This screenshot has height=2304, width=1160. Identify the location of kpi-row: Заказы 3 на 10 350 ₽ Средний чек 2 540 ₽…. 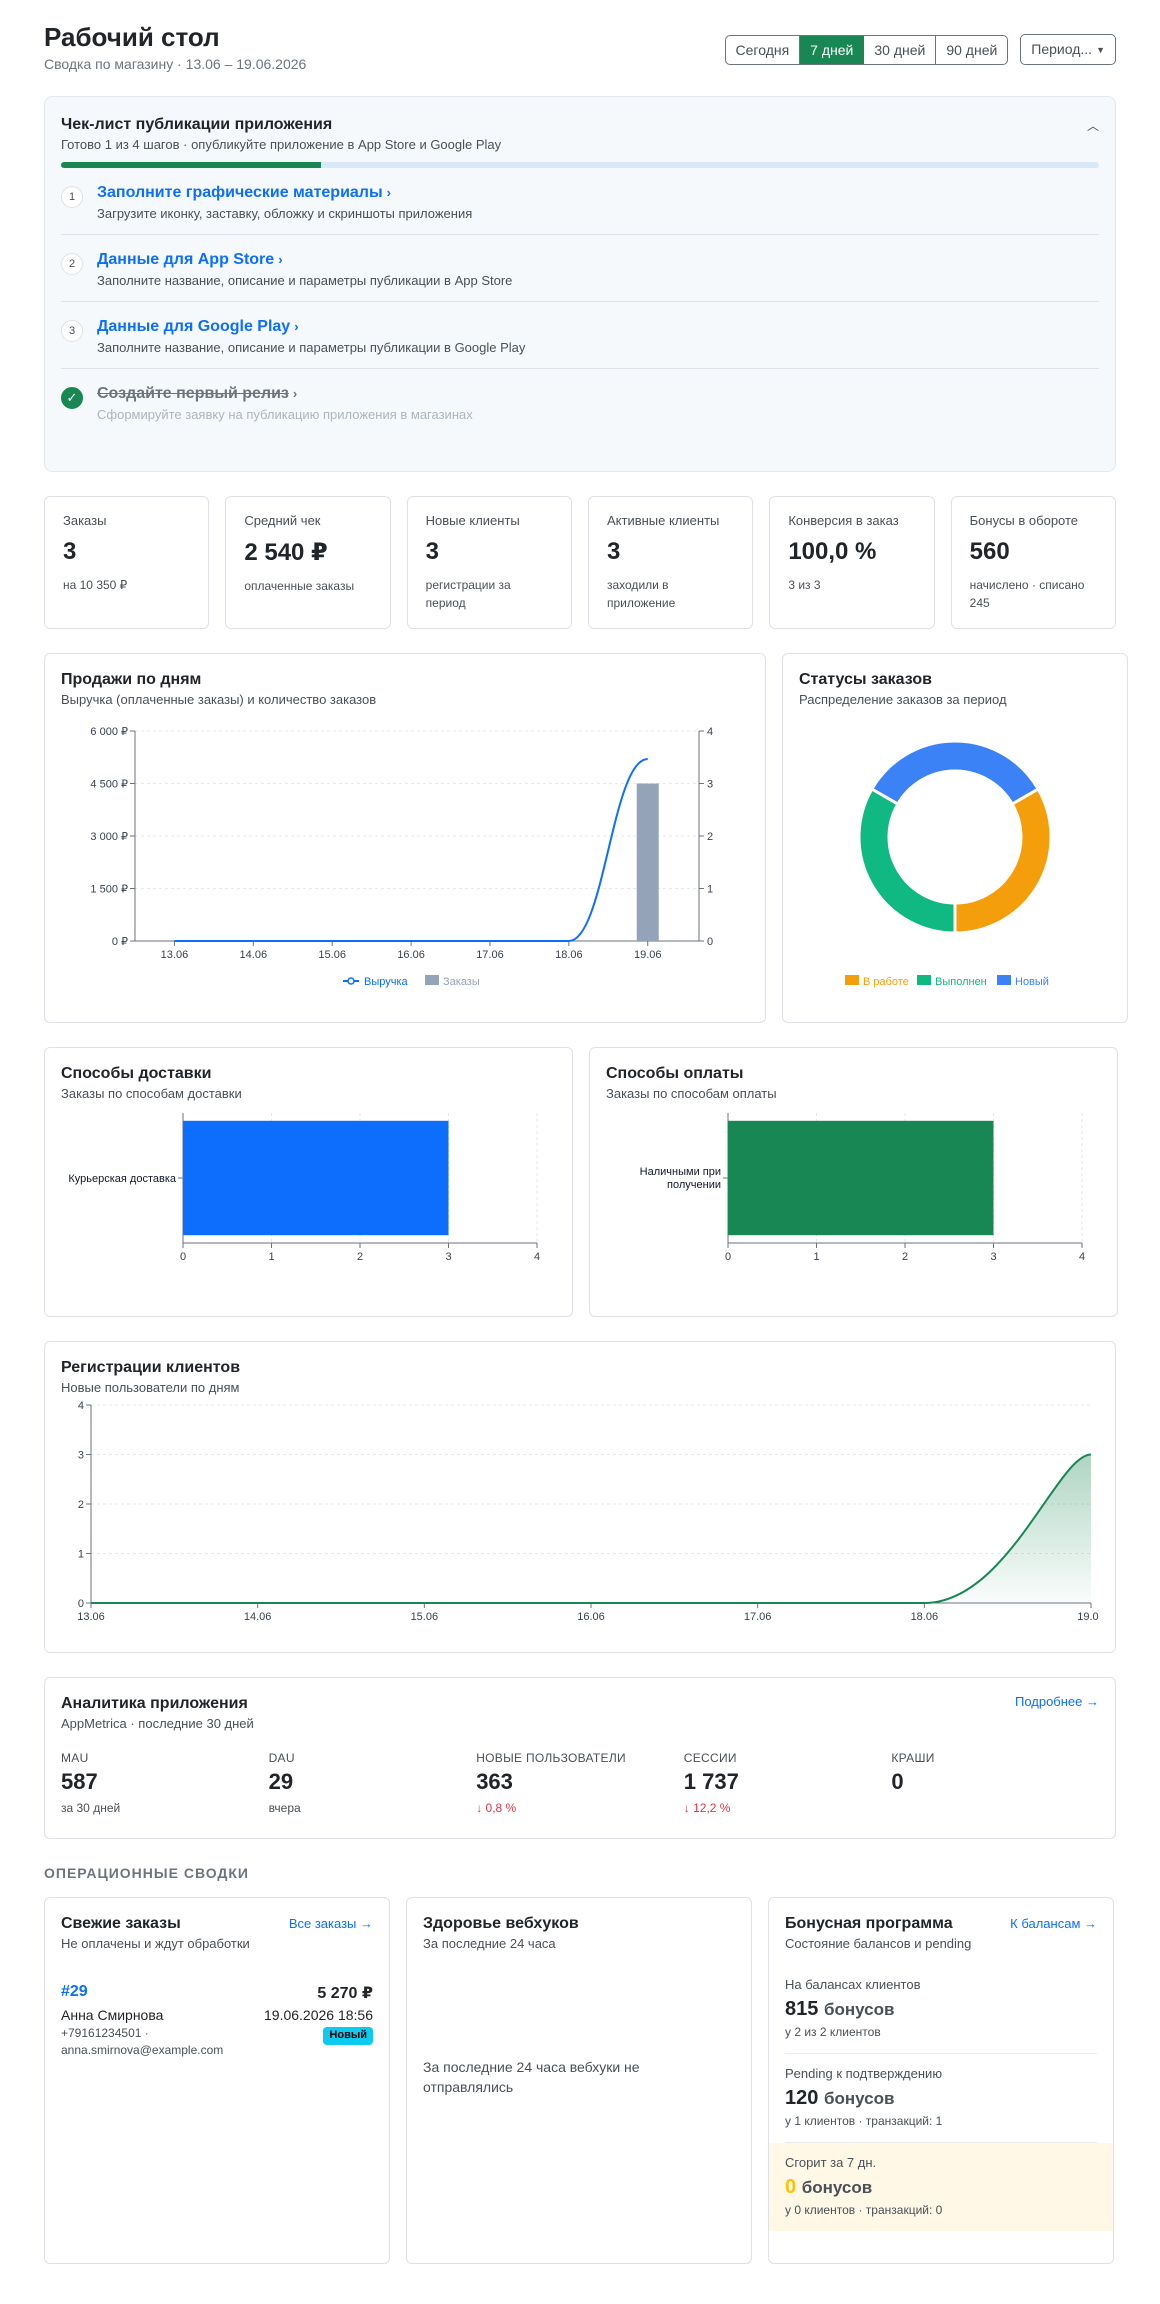
(580, 562).